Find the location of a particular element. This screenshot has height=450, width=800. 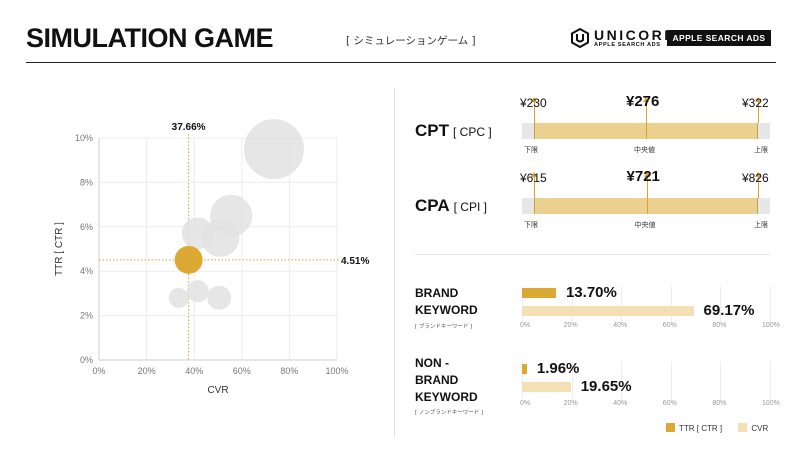

legend-label-cvr: CVR is located at coordinates (760, 428).